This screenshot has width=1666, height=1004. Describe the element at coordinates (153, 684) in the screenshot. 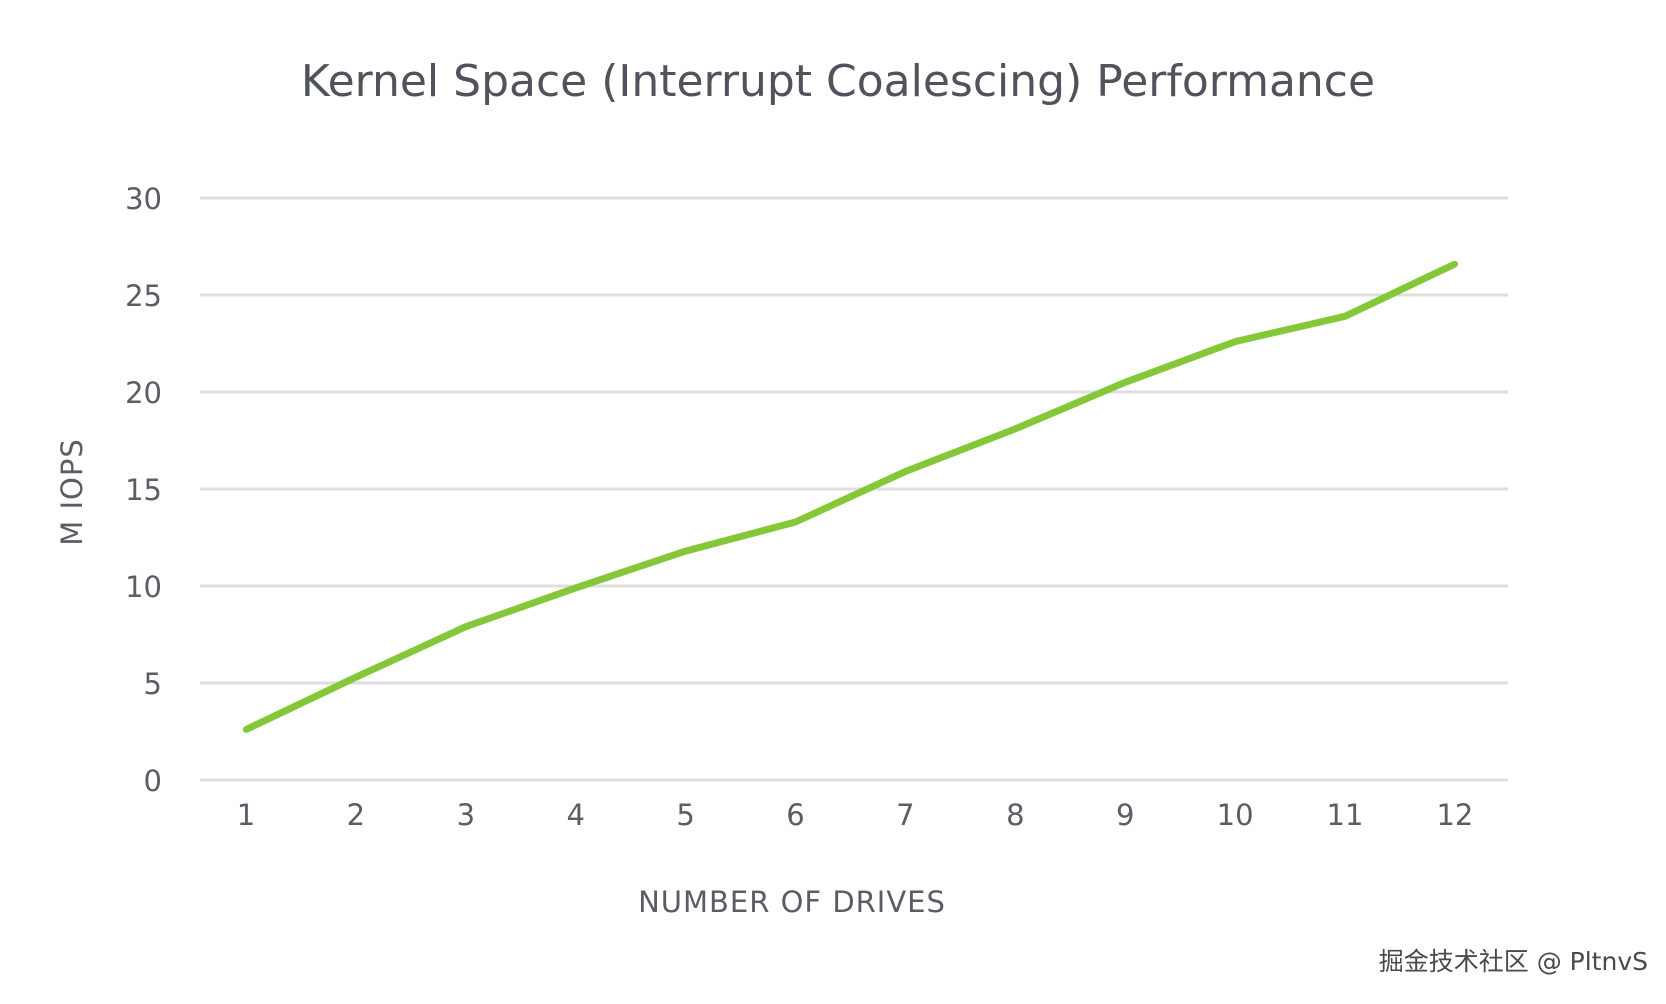

I see `y-tick-label: 5` at that location.